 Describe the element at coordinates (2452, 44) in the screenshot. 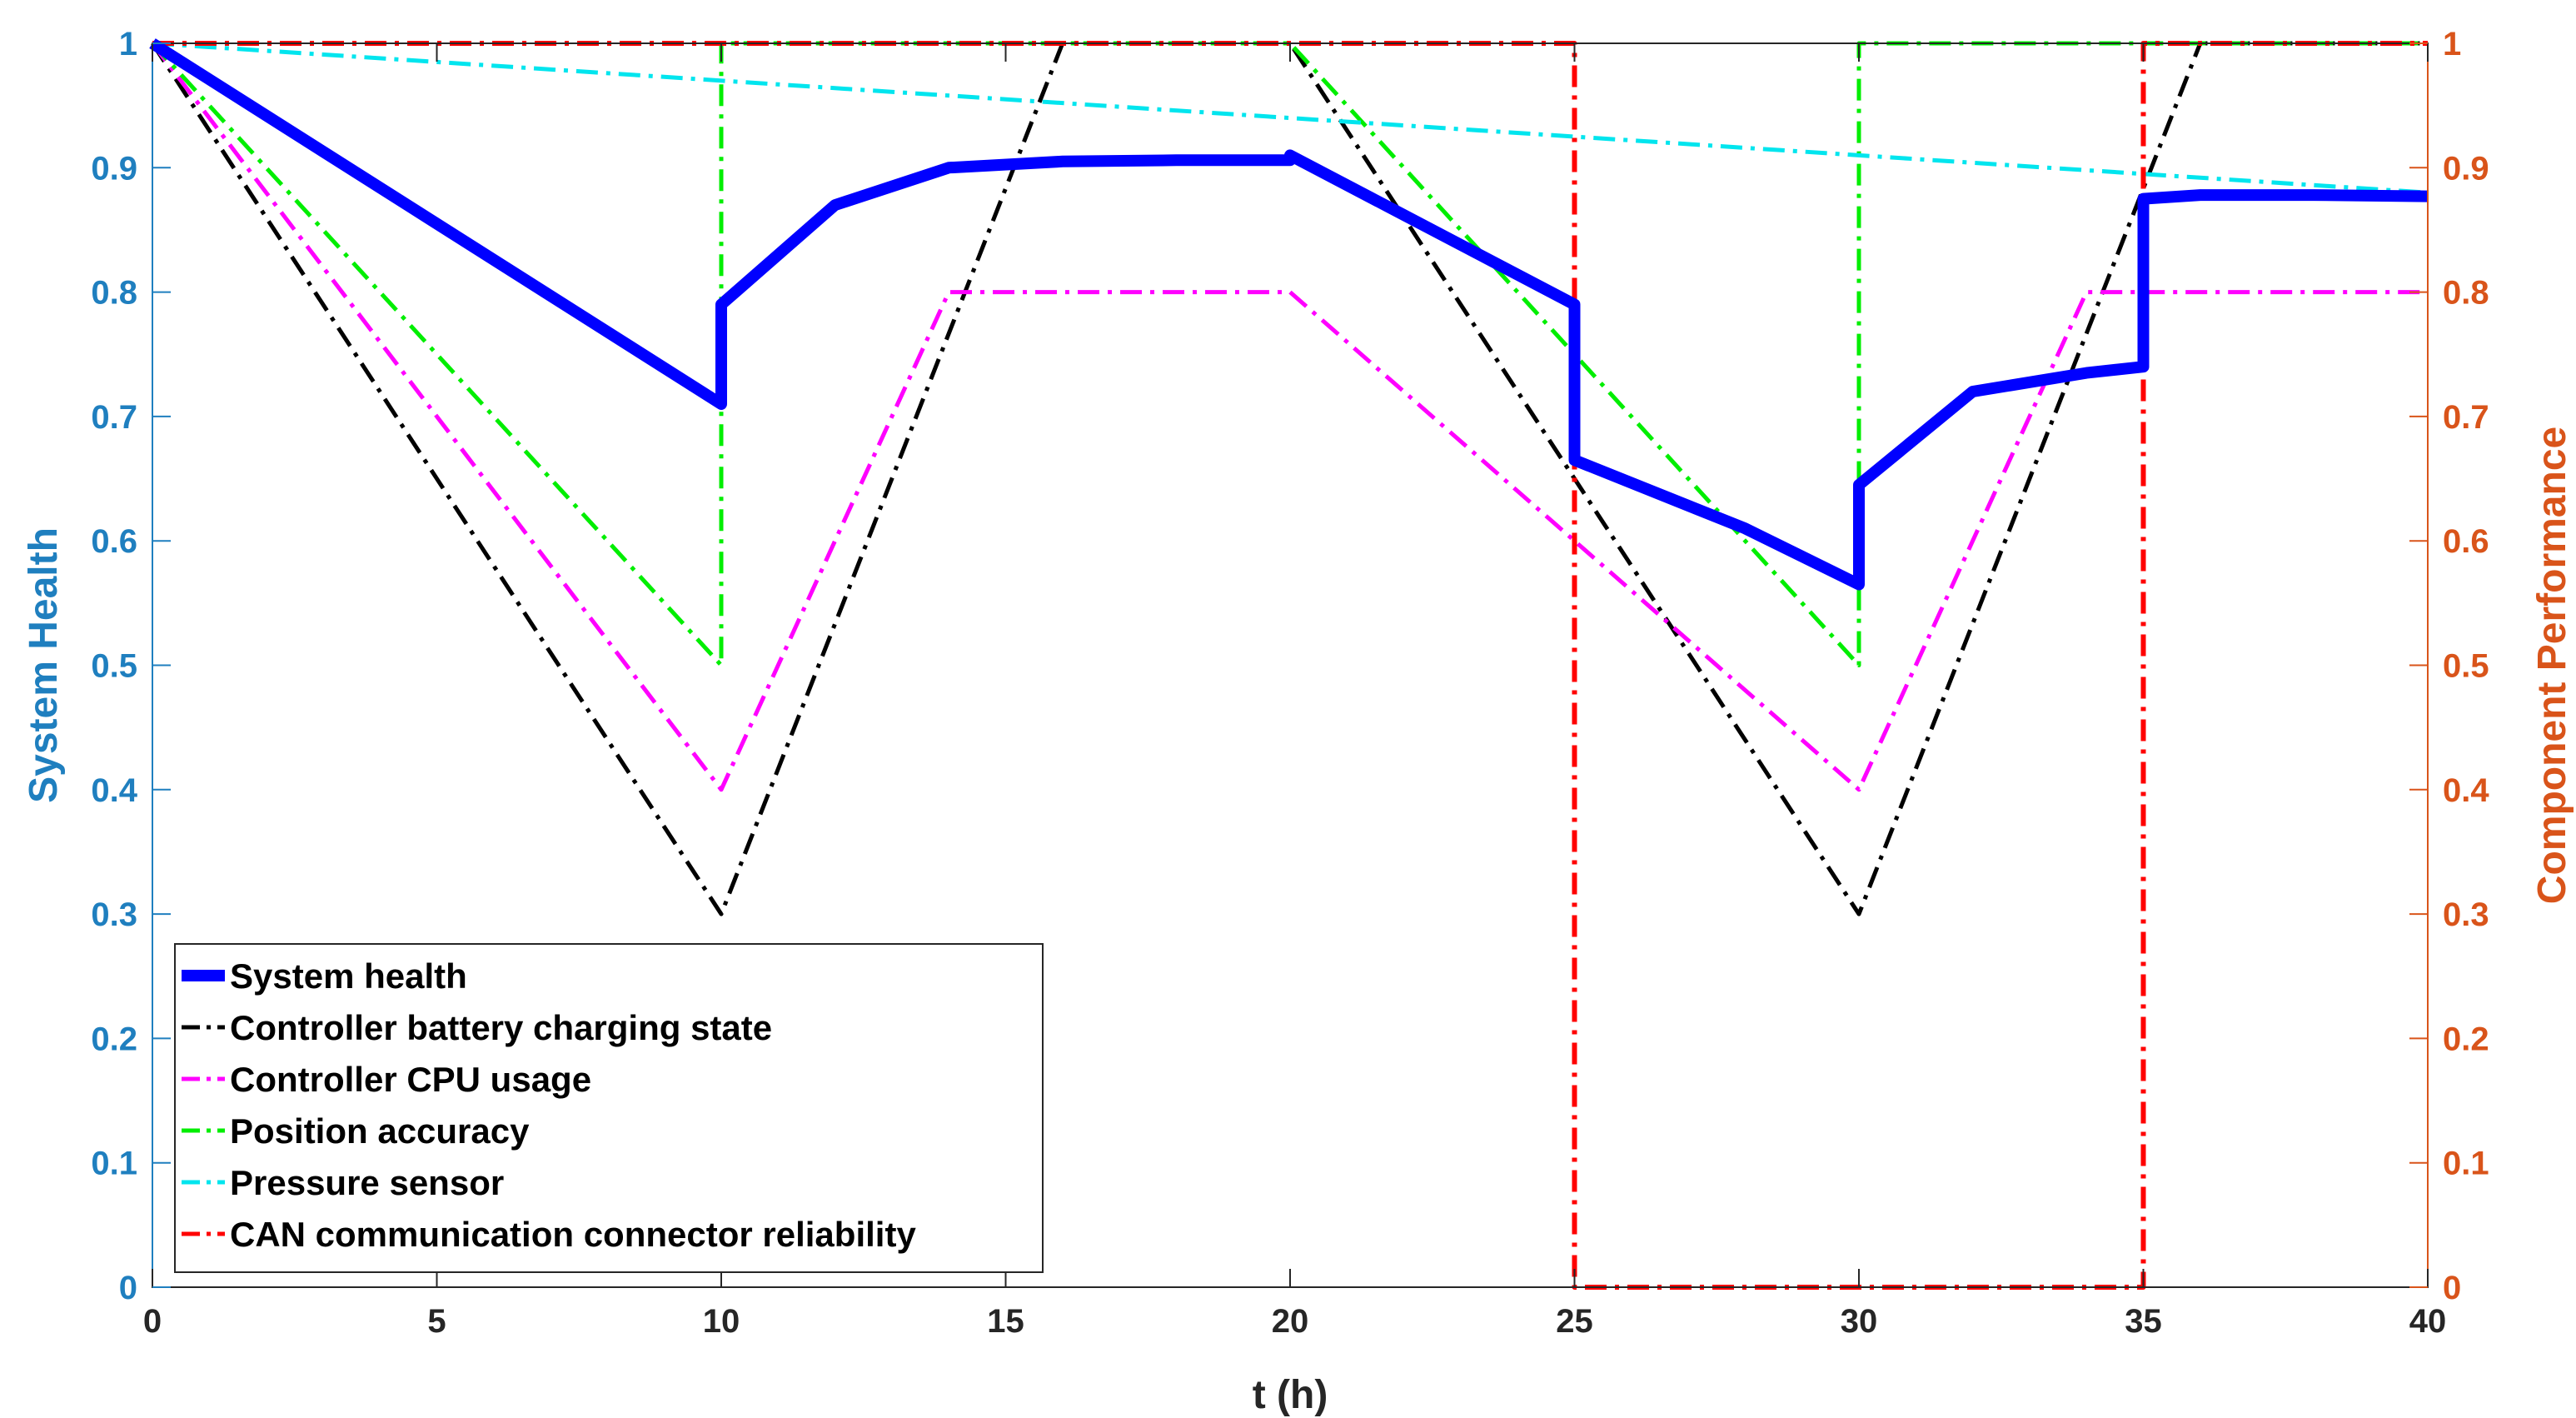

I see `y-right-tick-label: 1` at that location.